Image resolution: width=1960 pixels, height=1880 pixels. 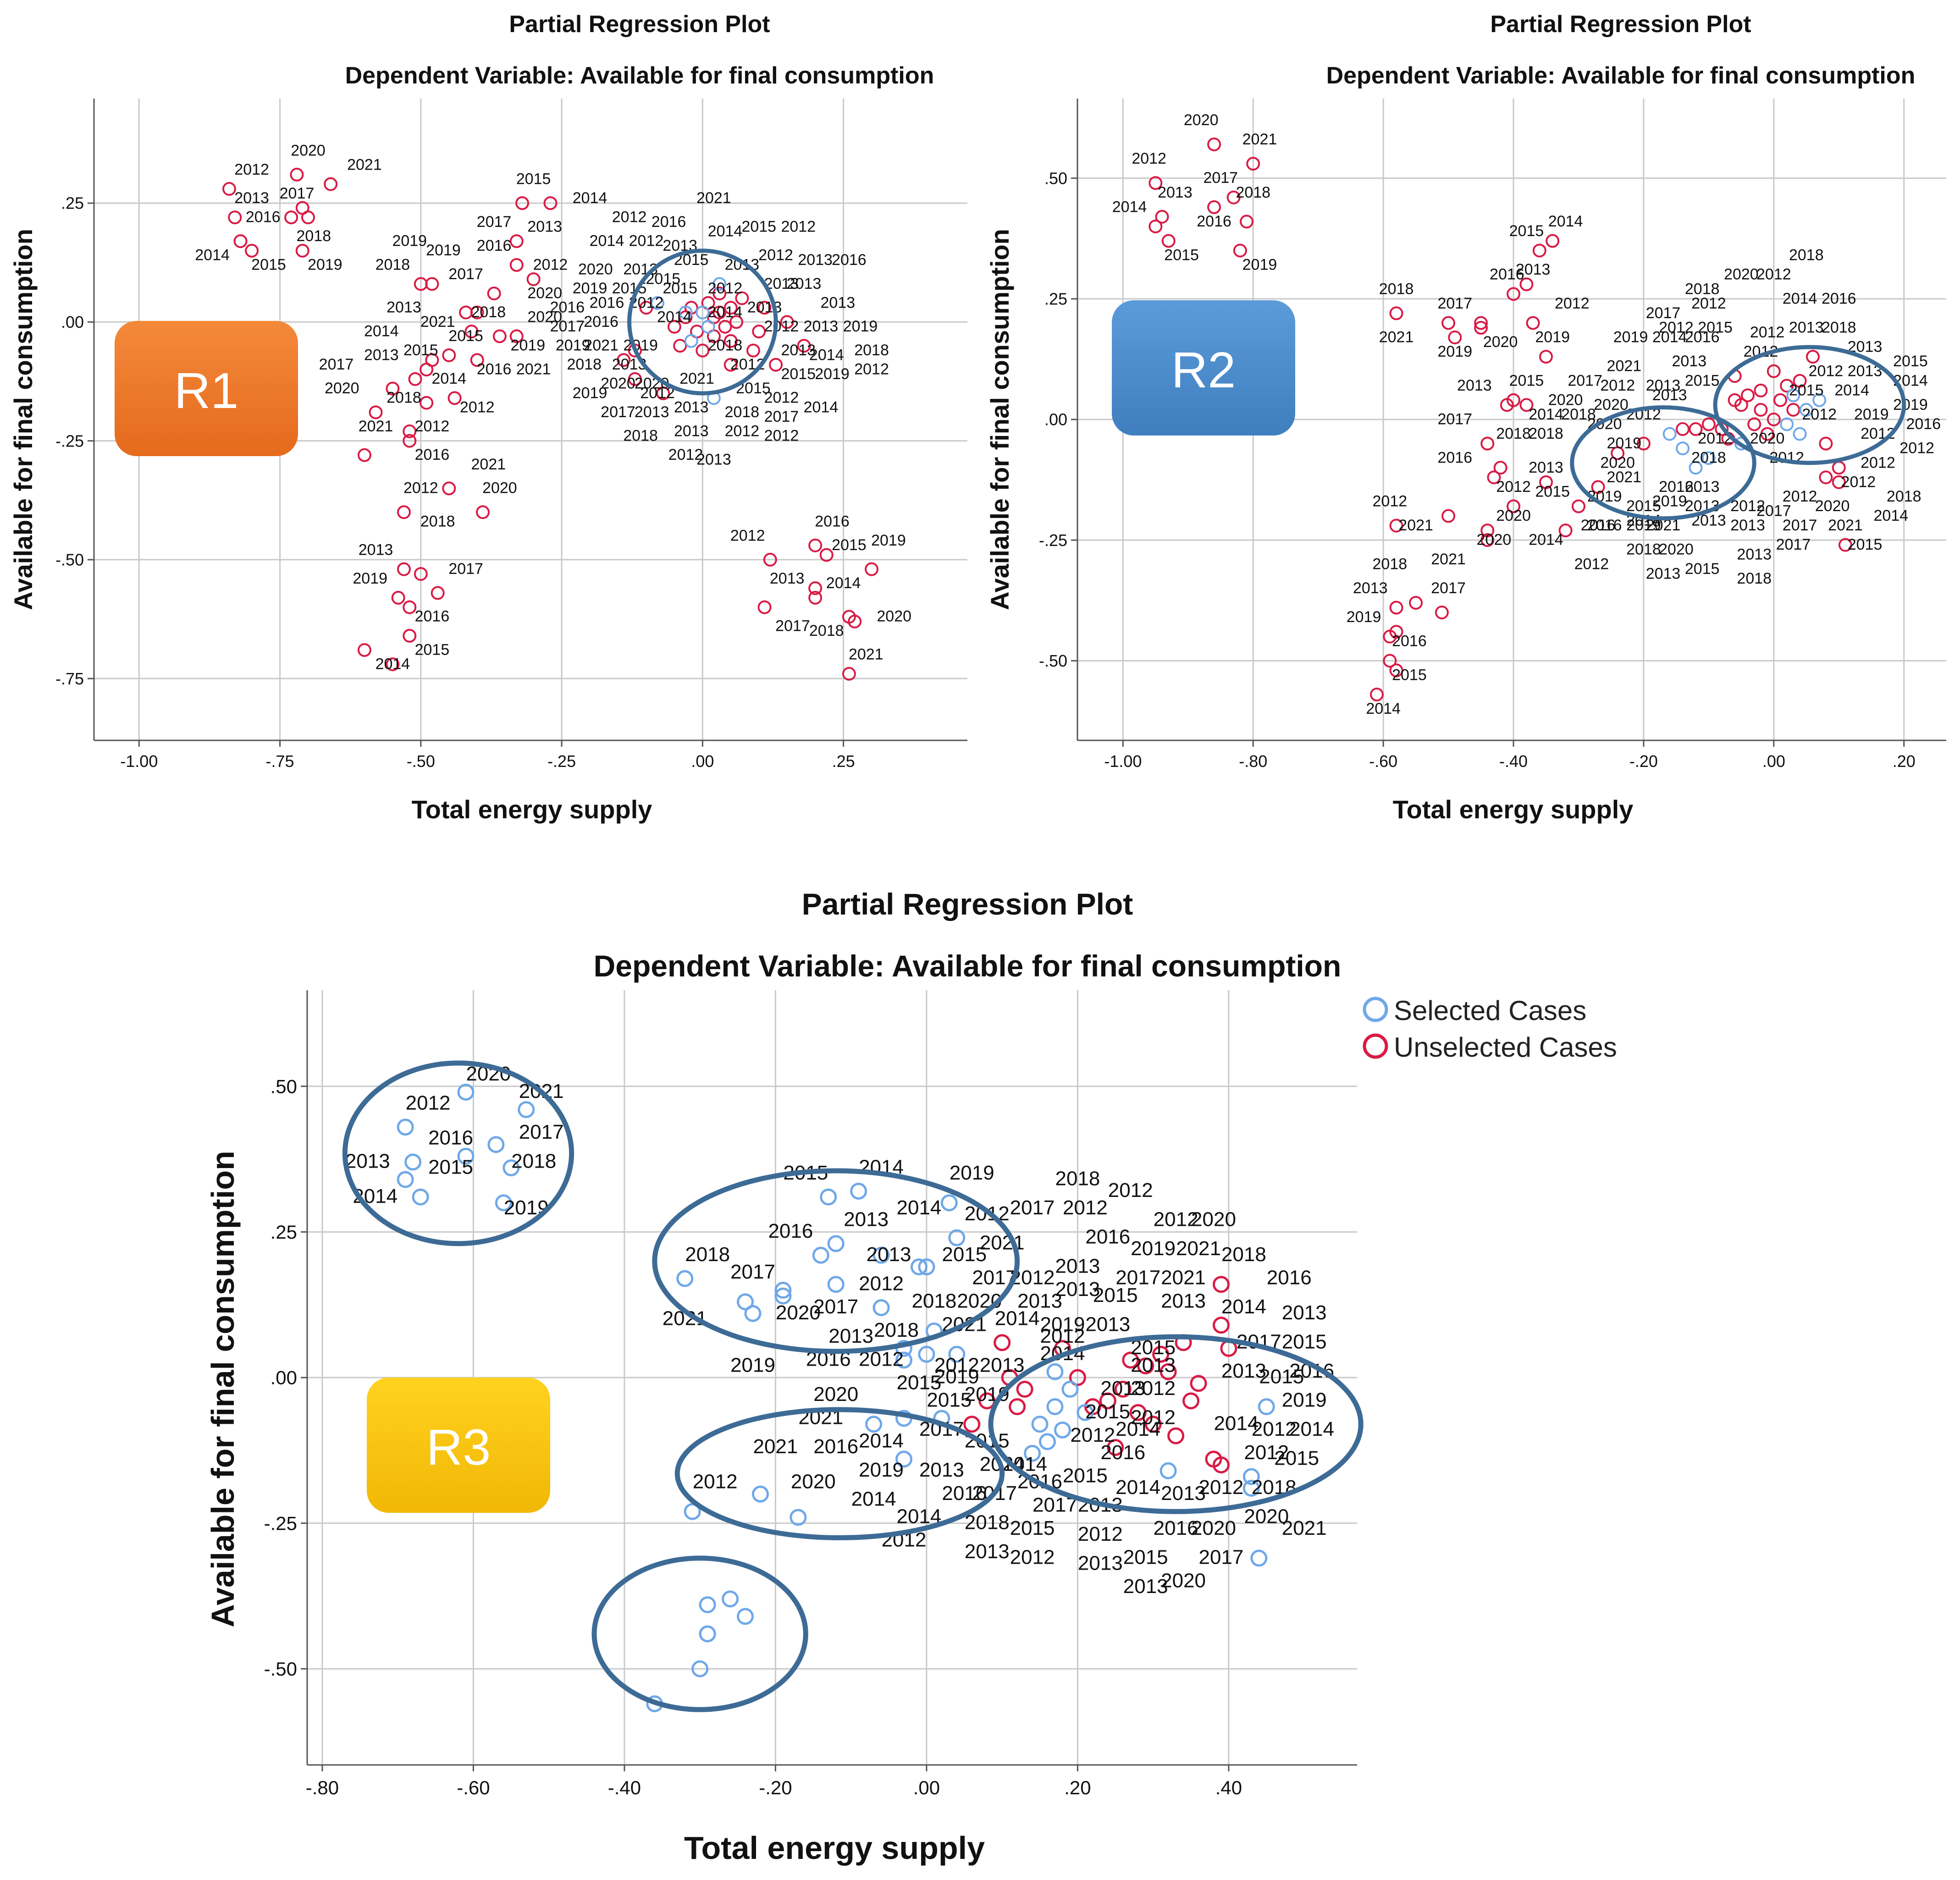 What do you see at coordinates (1490, 1029) in the screenshot?
I see `legend: Selected Cases Unselected Cases` at bounding box center [1490, 1029].